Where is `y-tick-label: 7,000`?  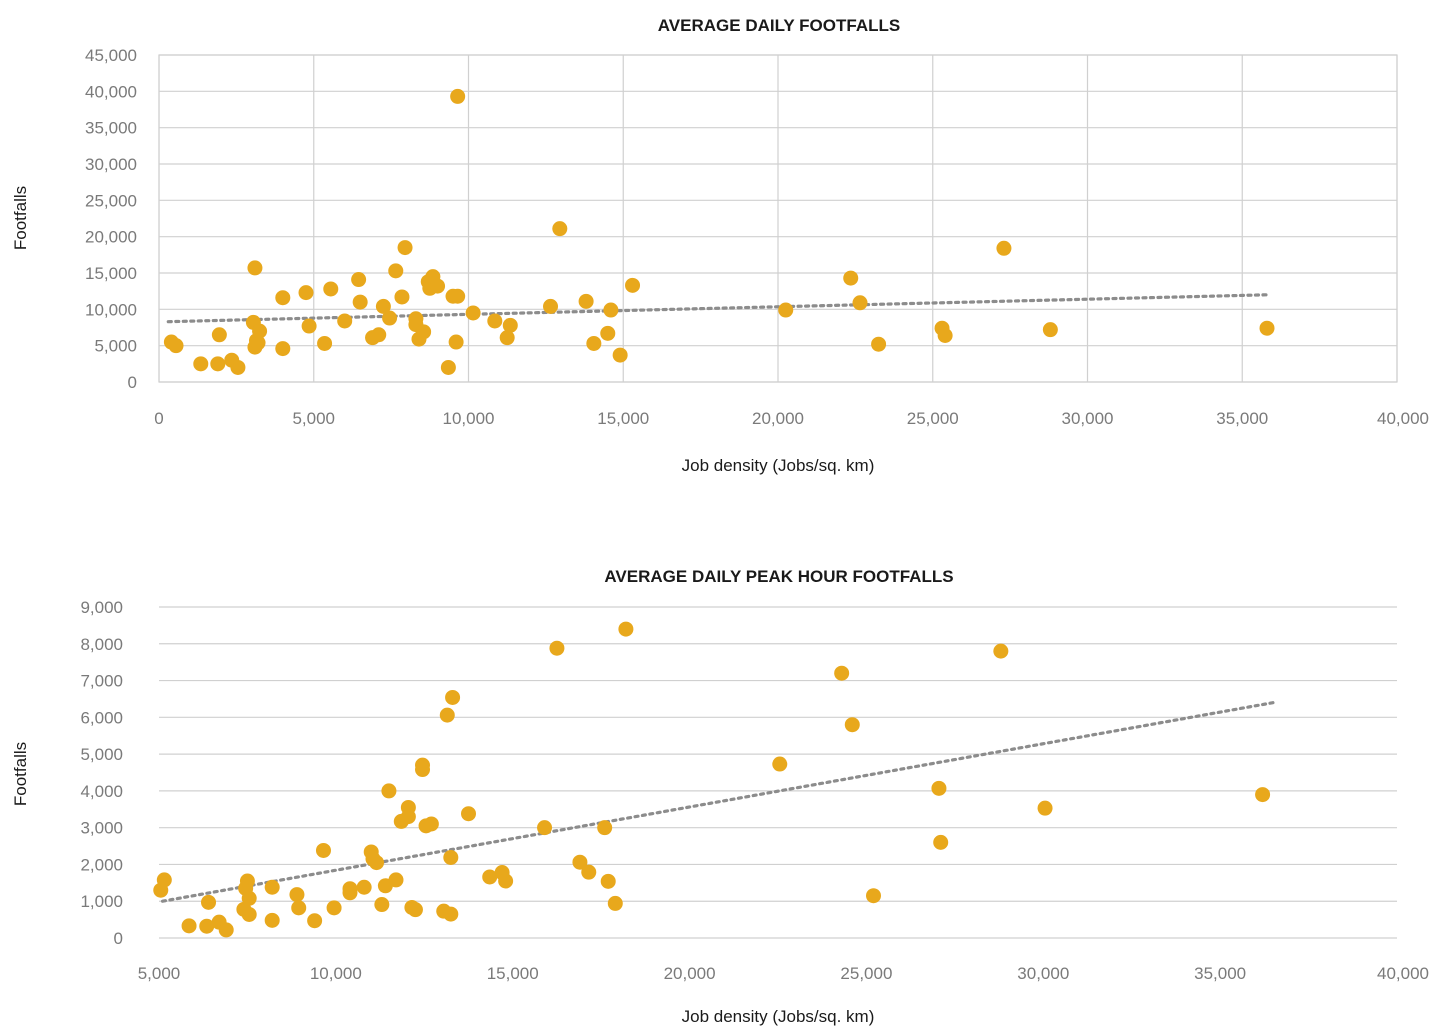
y-tick-label: 7,000 is located at coordinates (101, 681).